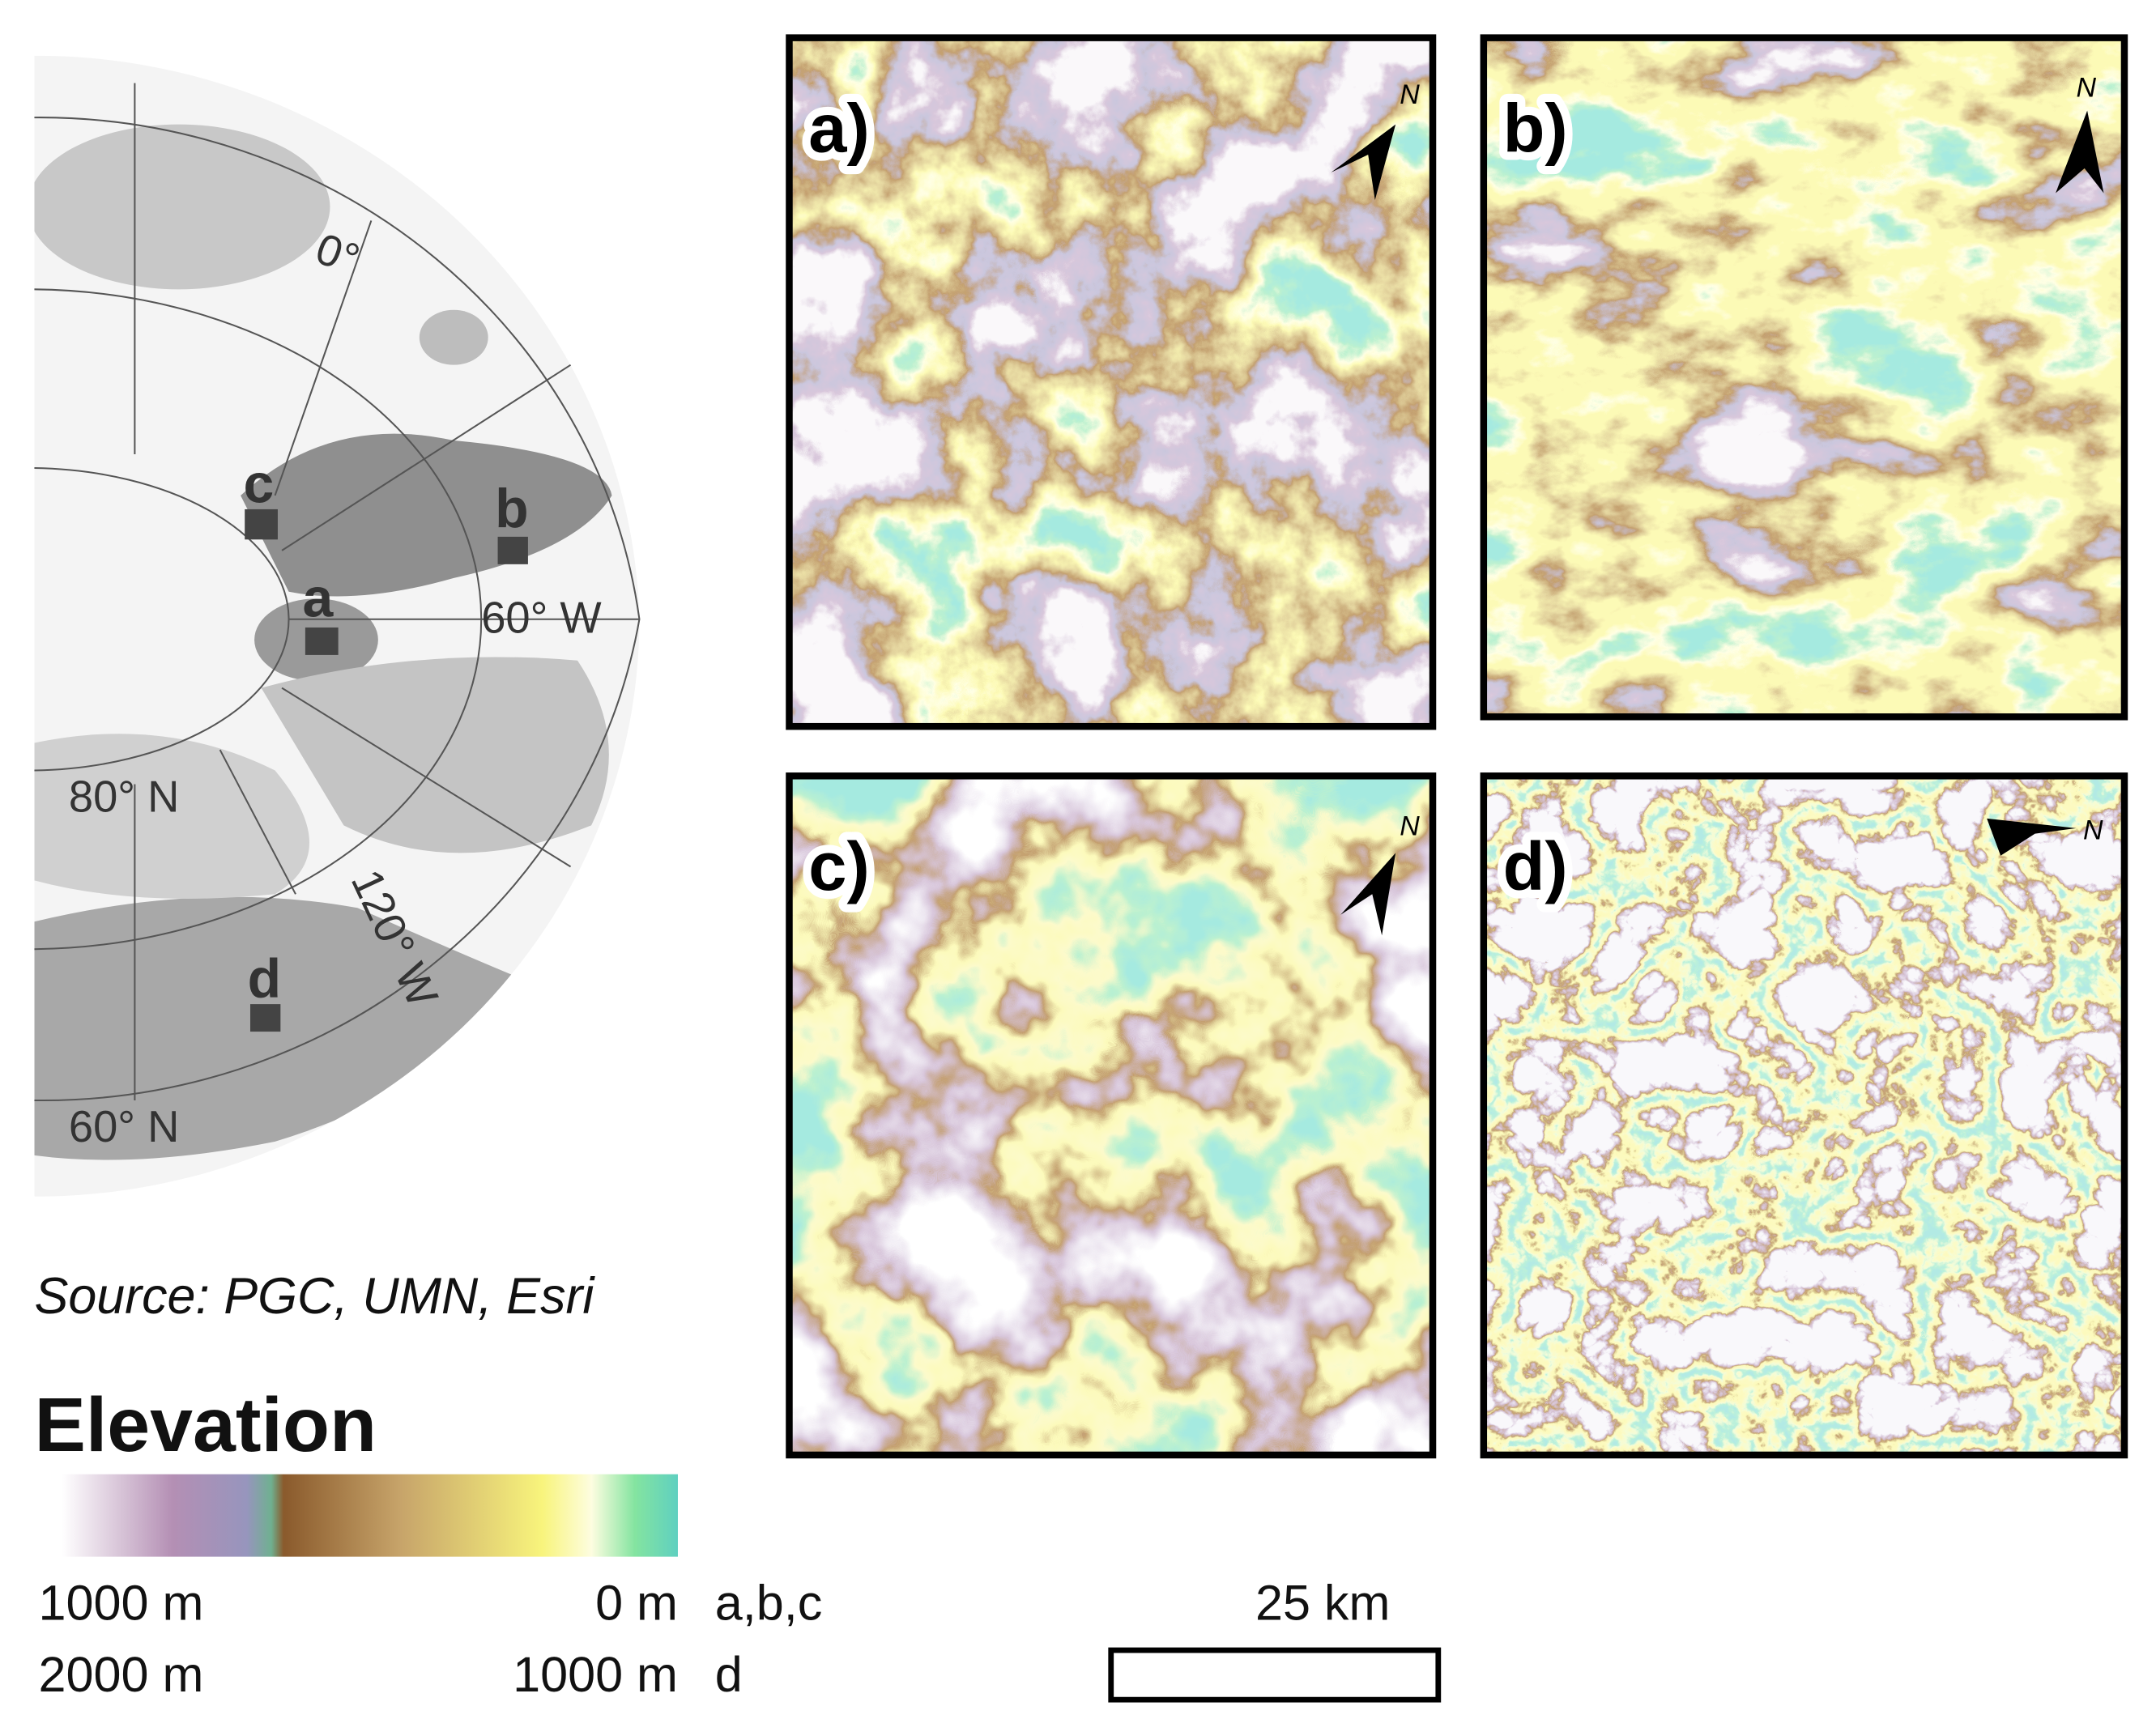 The width and height of the screenshot is (2156, 1736). I want to click on panel: c) N, so click(1111, 1115).